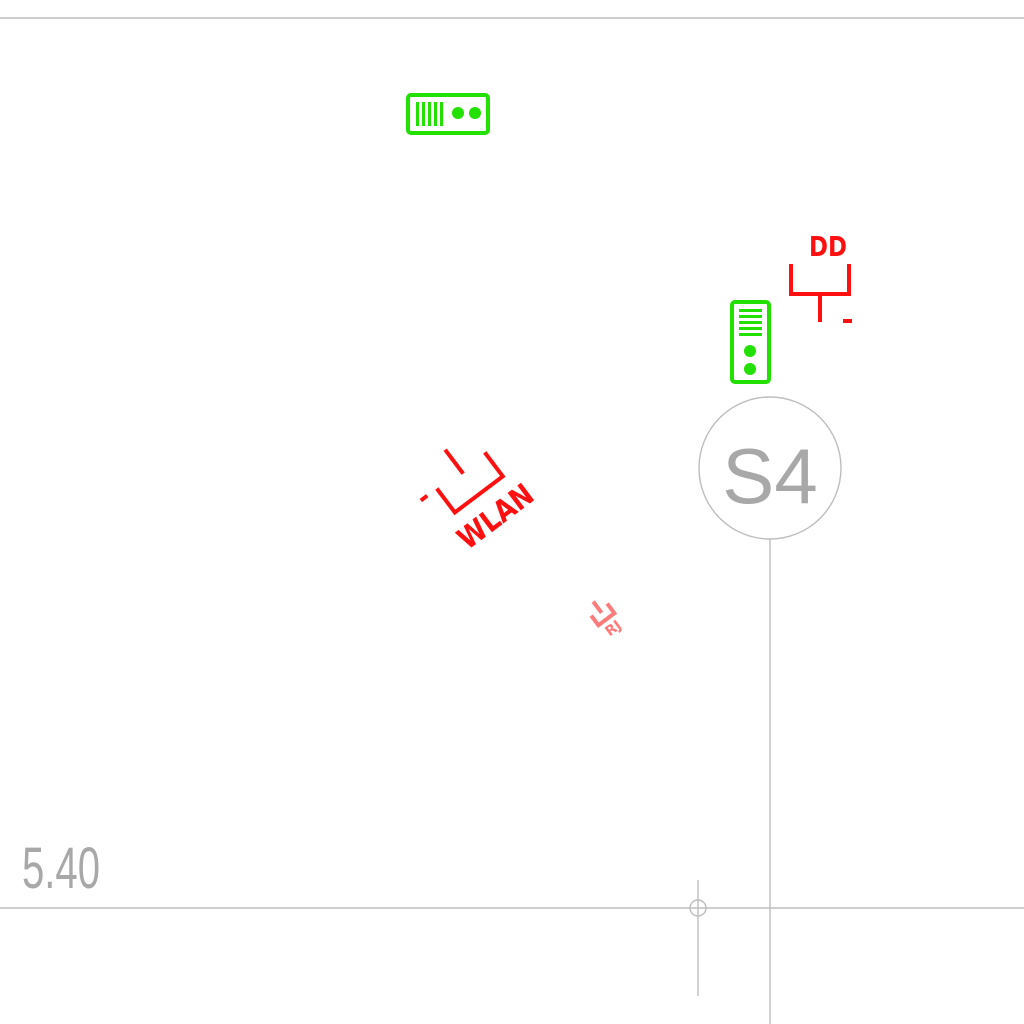  I want to click on wlan-socket-icon: WLAN, so click(480, 502).